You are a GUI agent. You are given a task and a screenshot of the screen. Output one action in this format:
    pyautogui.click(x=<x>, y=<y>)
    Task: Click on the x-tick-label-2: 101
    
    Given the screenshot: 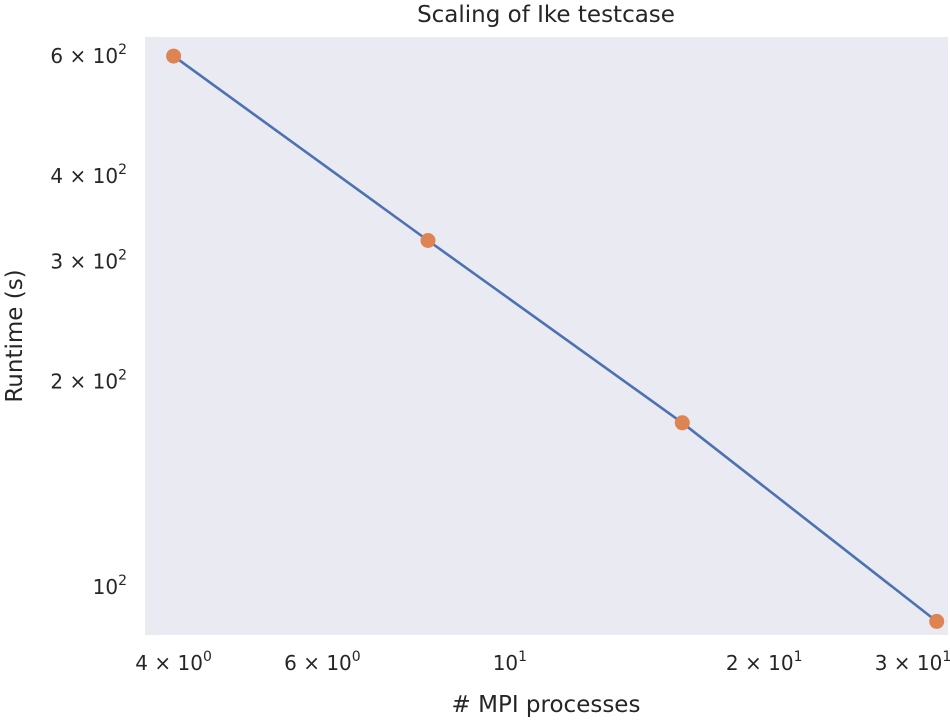 What is the action you would take?
    pyautogui.click(x=510, y=662)
    